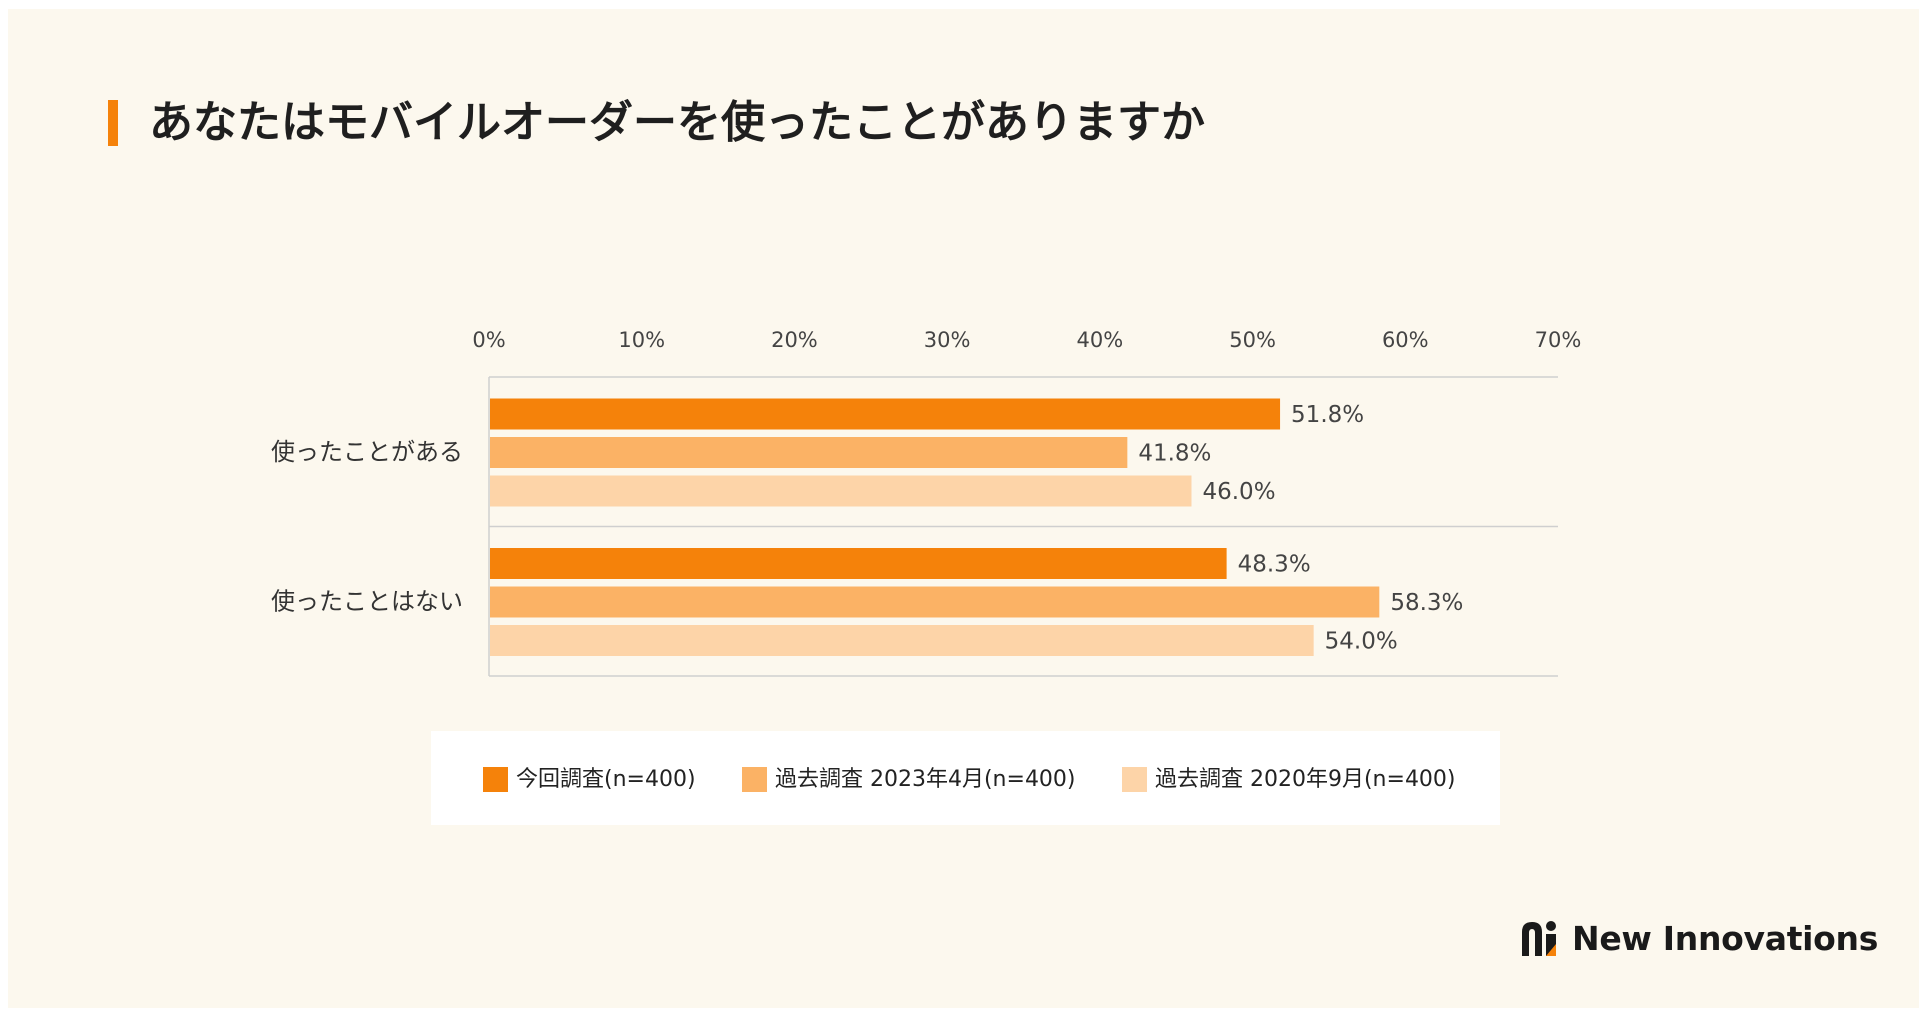  Describe the element at coordinates (606, 779) in the screenshot. I see `legend-label-current: 今回調査(n=400)` at that location.